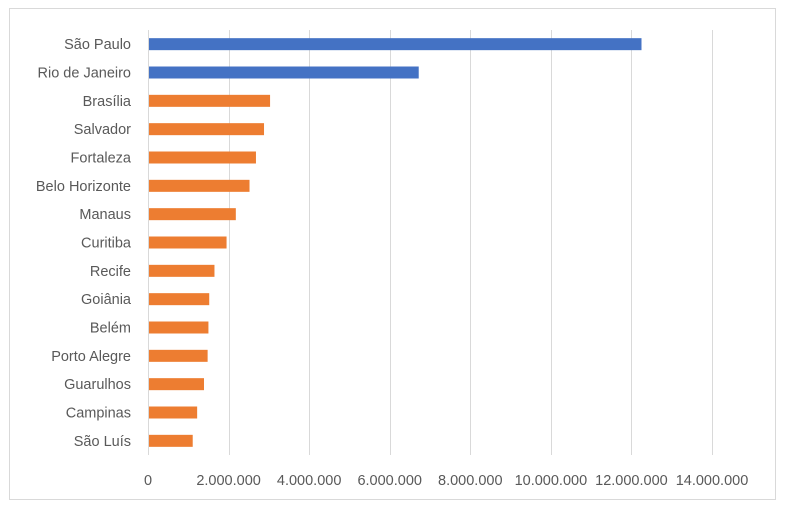  I want to click on category-label: Guarulhos, so click(97, 385).